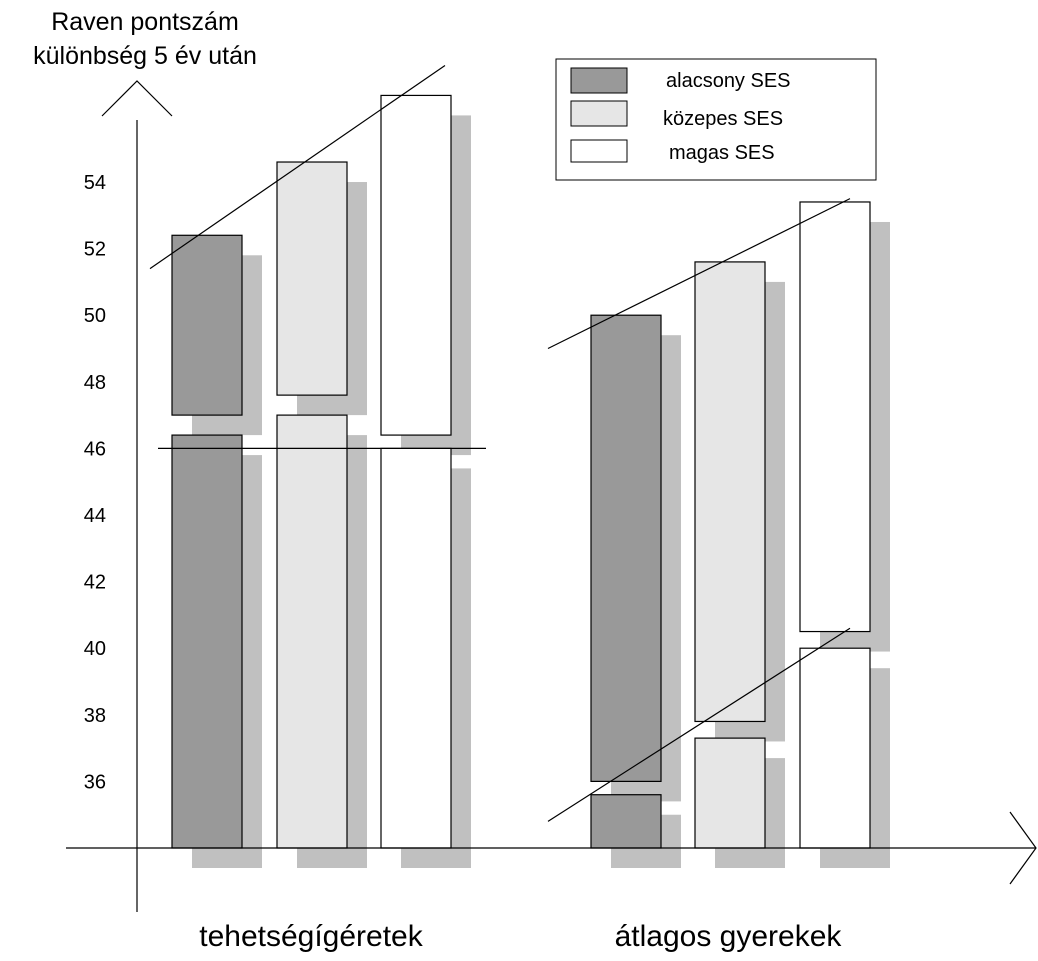  I want to click on y-tick-label-42: 42, so click(95, 583).